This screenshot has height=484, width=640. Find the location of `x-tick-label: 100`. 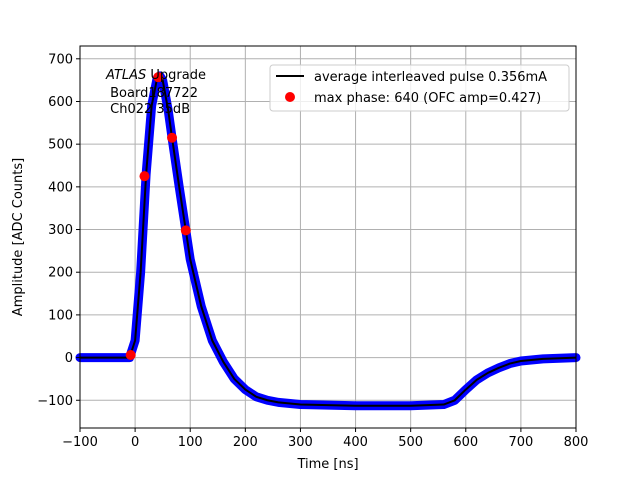

x-tick-label: 100 is located at coordinates (190, 442).